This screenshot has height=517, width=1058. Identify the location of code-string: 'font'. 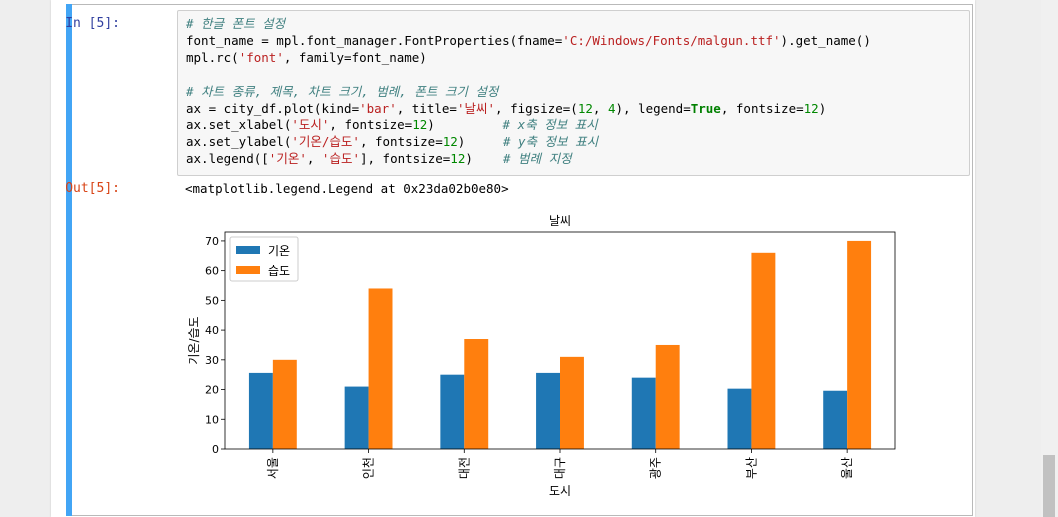
(261, 57).